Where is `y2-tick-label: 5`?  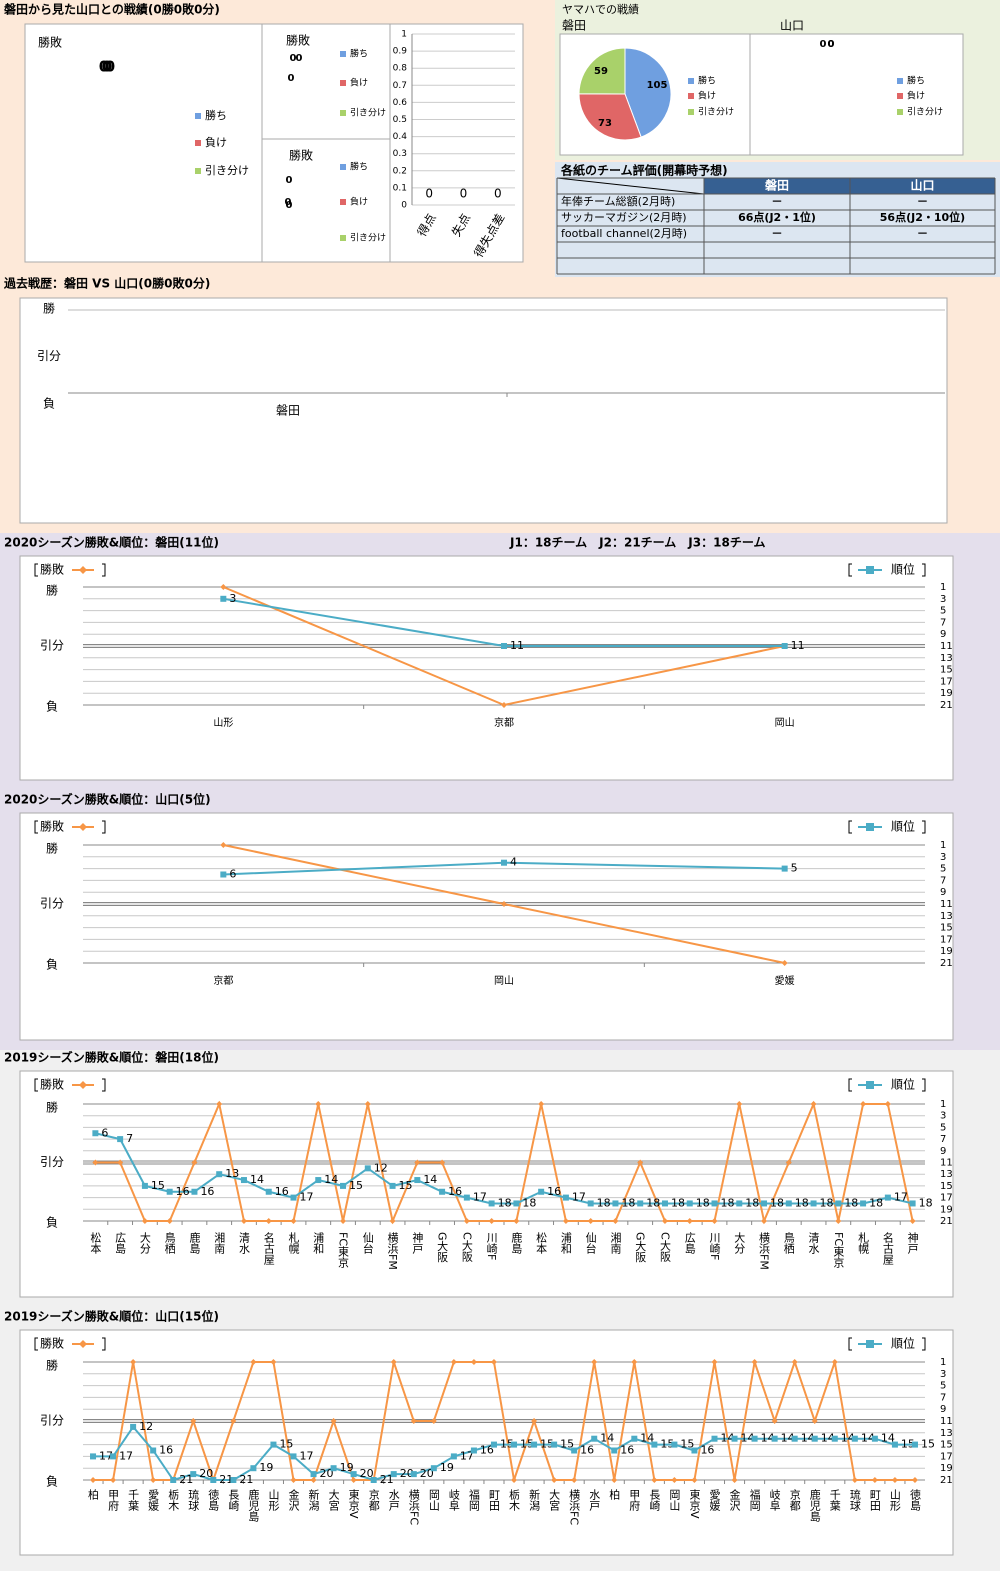
y2-tick-label: 5 is located at coordinates (943, 1386).